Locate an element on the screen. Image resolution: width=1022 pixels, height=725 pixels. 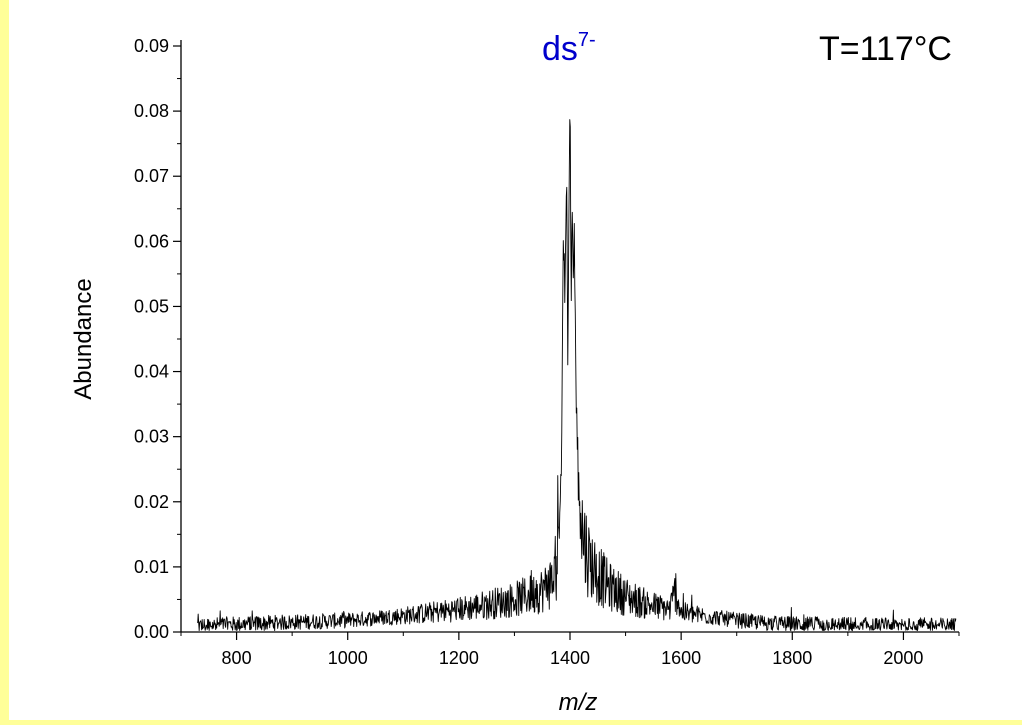
x-tick-label: 1200 is located at coordinates (459, 658).